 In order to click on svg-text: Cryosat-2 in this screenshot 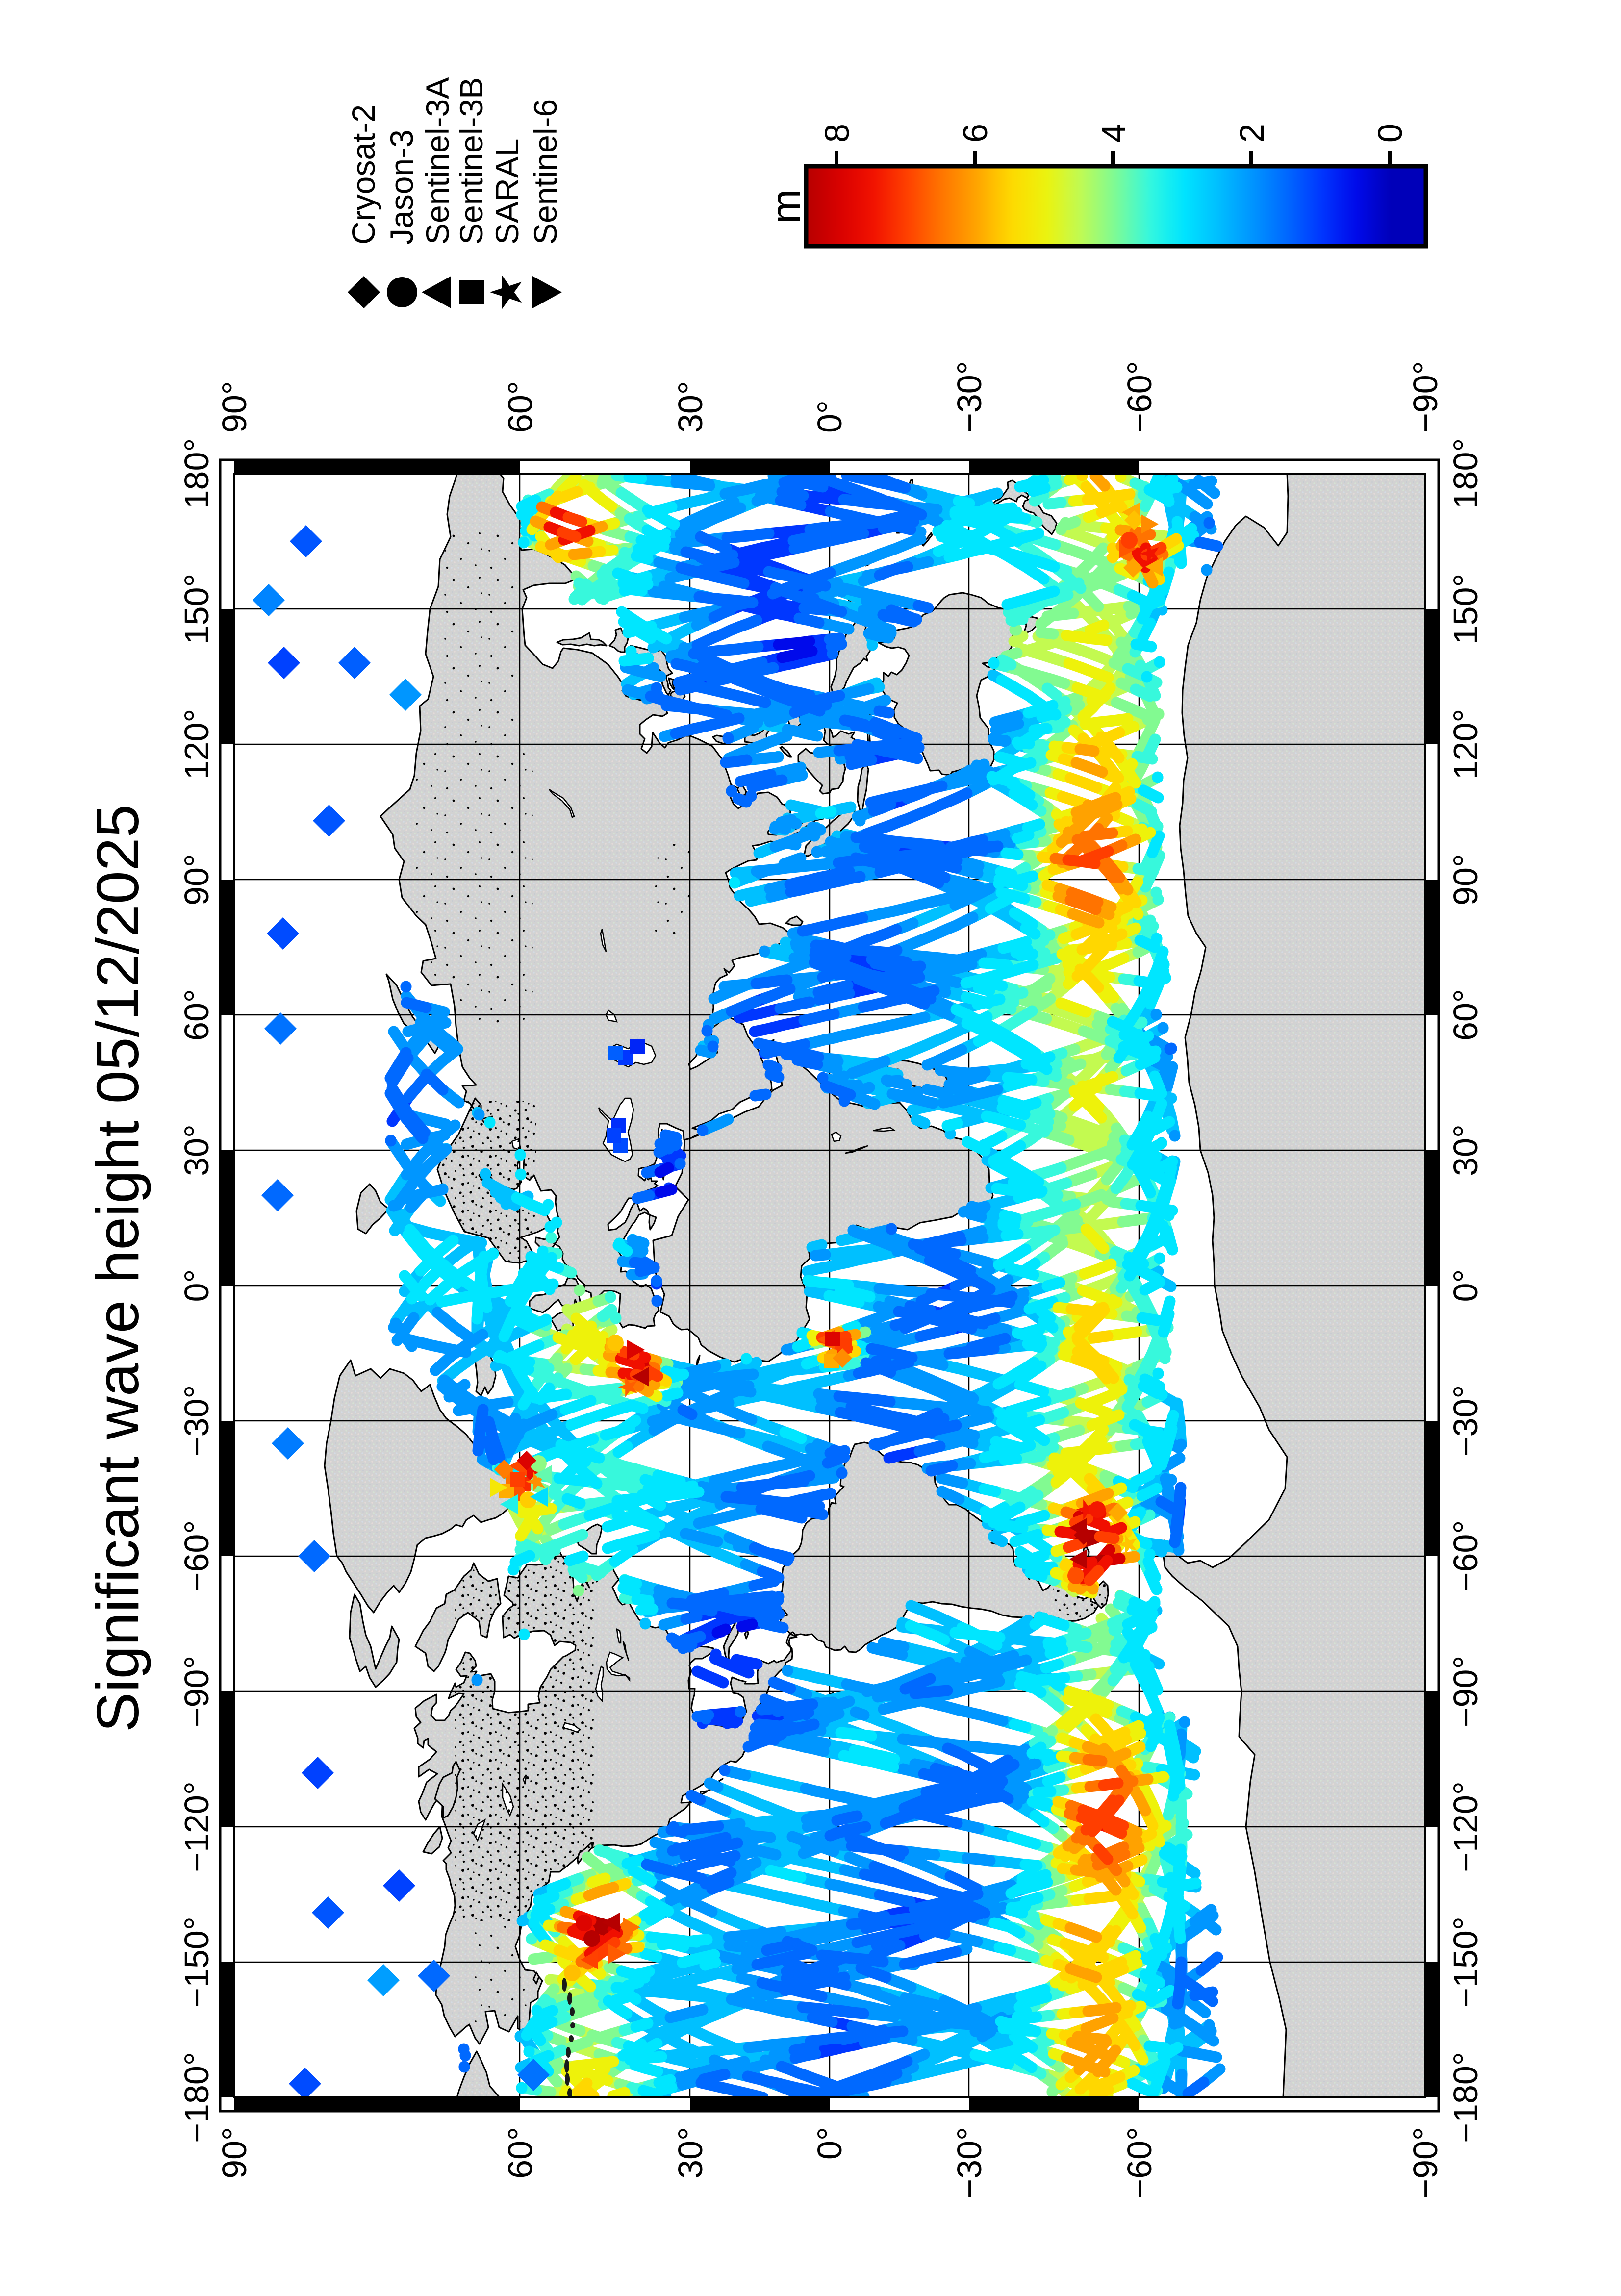, I will do `click(363, 174)`.